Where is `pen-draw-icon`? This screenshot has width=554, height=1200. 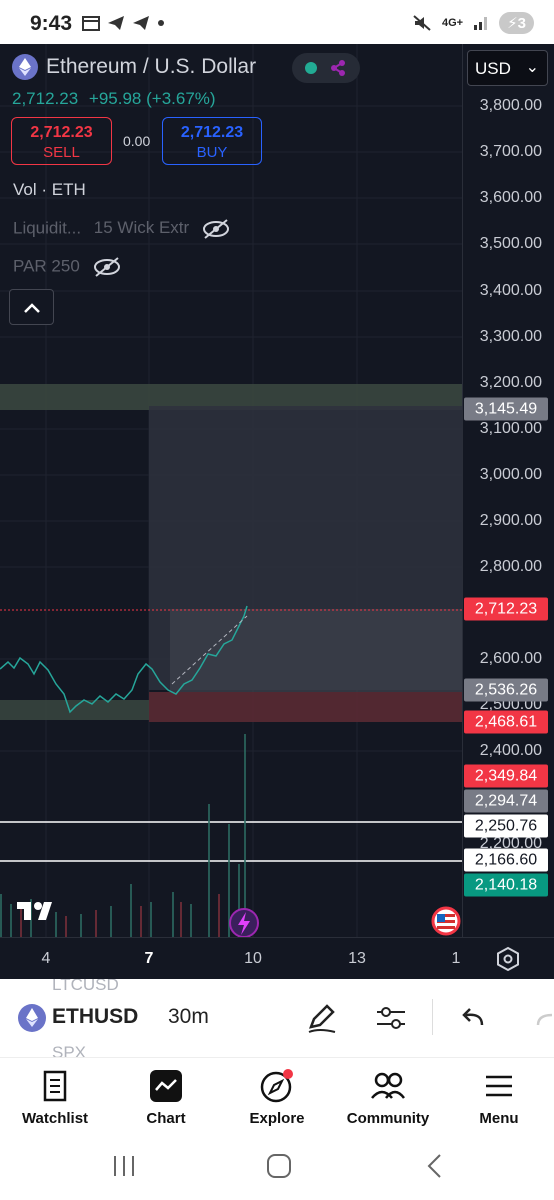 pen-draw-icon is located at coordinates (322, 1018).